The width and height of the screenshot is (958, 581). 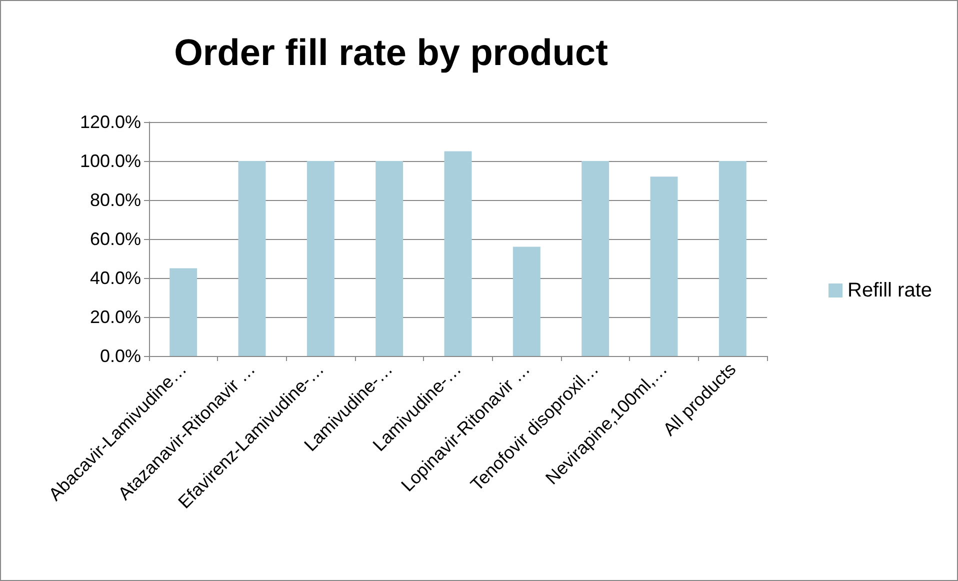 I want to click on y-tick-label: 80.0%, so click(x=115, y=200).